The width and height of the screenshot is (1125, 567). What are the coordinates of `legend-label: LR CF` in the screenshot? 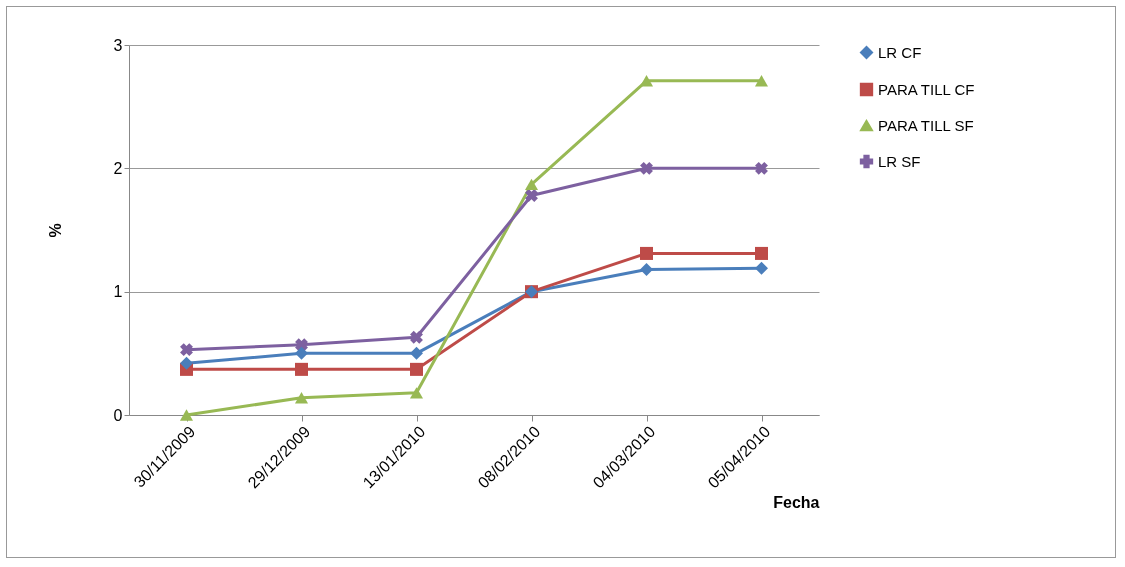 It's located at (900, 52).